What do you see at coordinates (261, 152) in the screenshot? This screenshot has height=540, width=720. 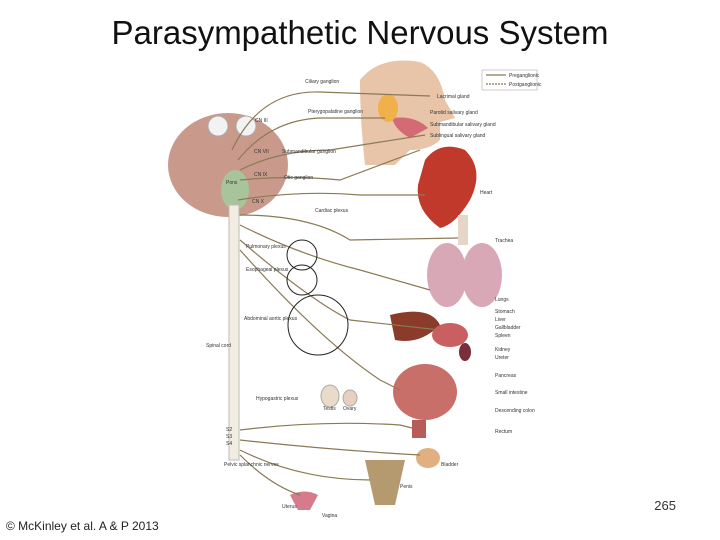 I see `label: CN VII` at bounding box center [261, 152].